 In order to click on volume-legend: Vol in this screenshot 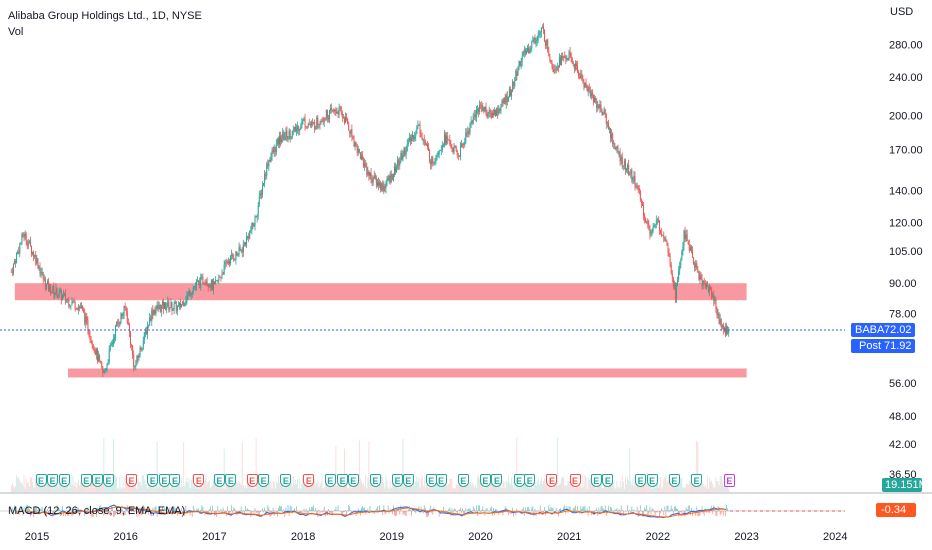, I will do `click(16, 32)`.